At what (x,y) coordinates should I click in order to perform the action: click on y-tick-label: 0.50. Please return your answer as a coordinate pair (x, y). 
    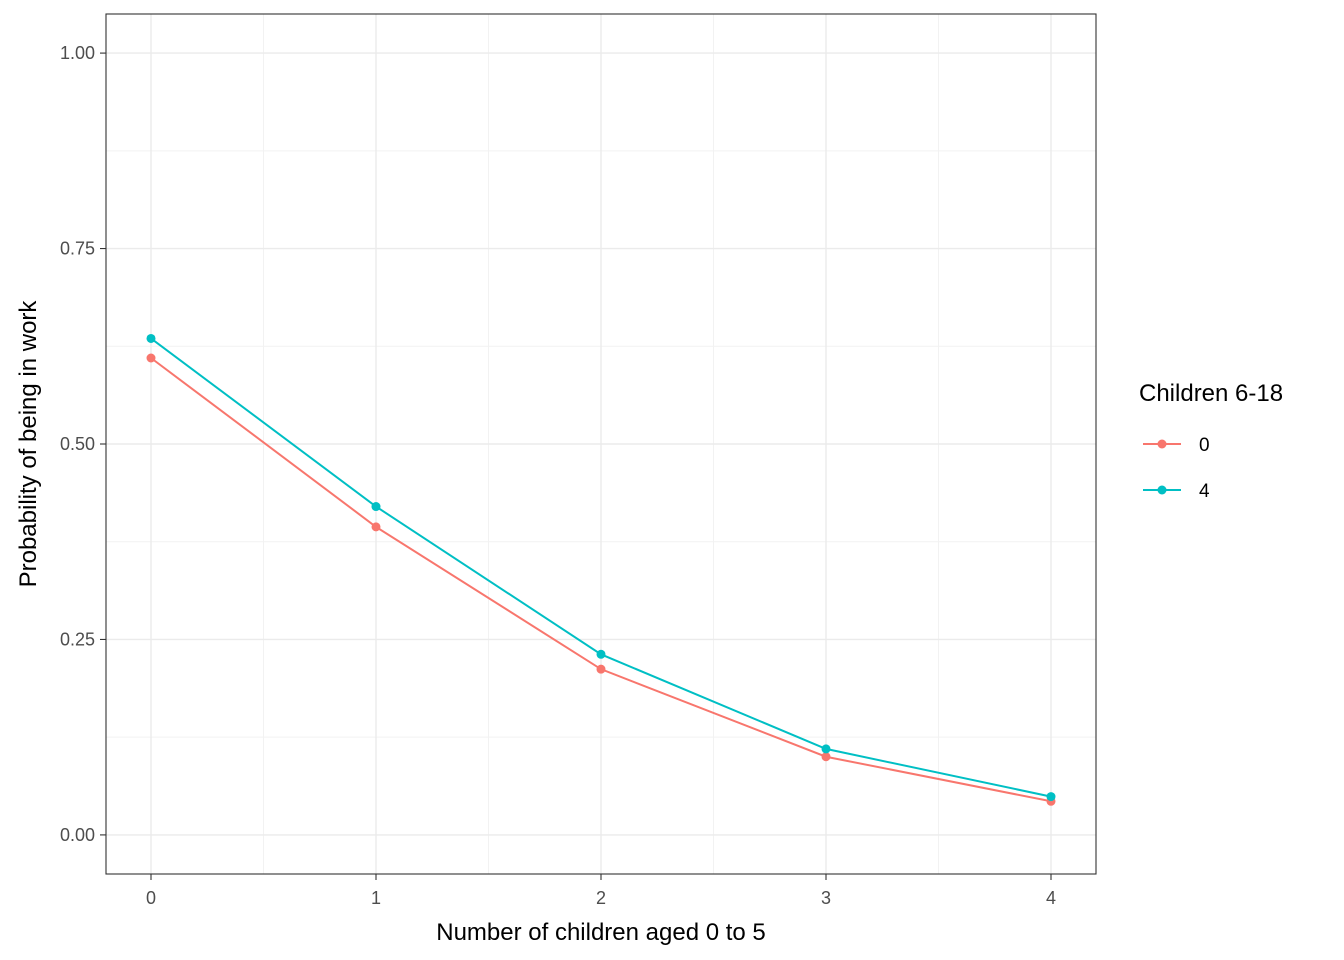
    Looking at the image, I should click on (77, 444).